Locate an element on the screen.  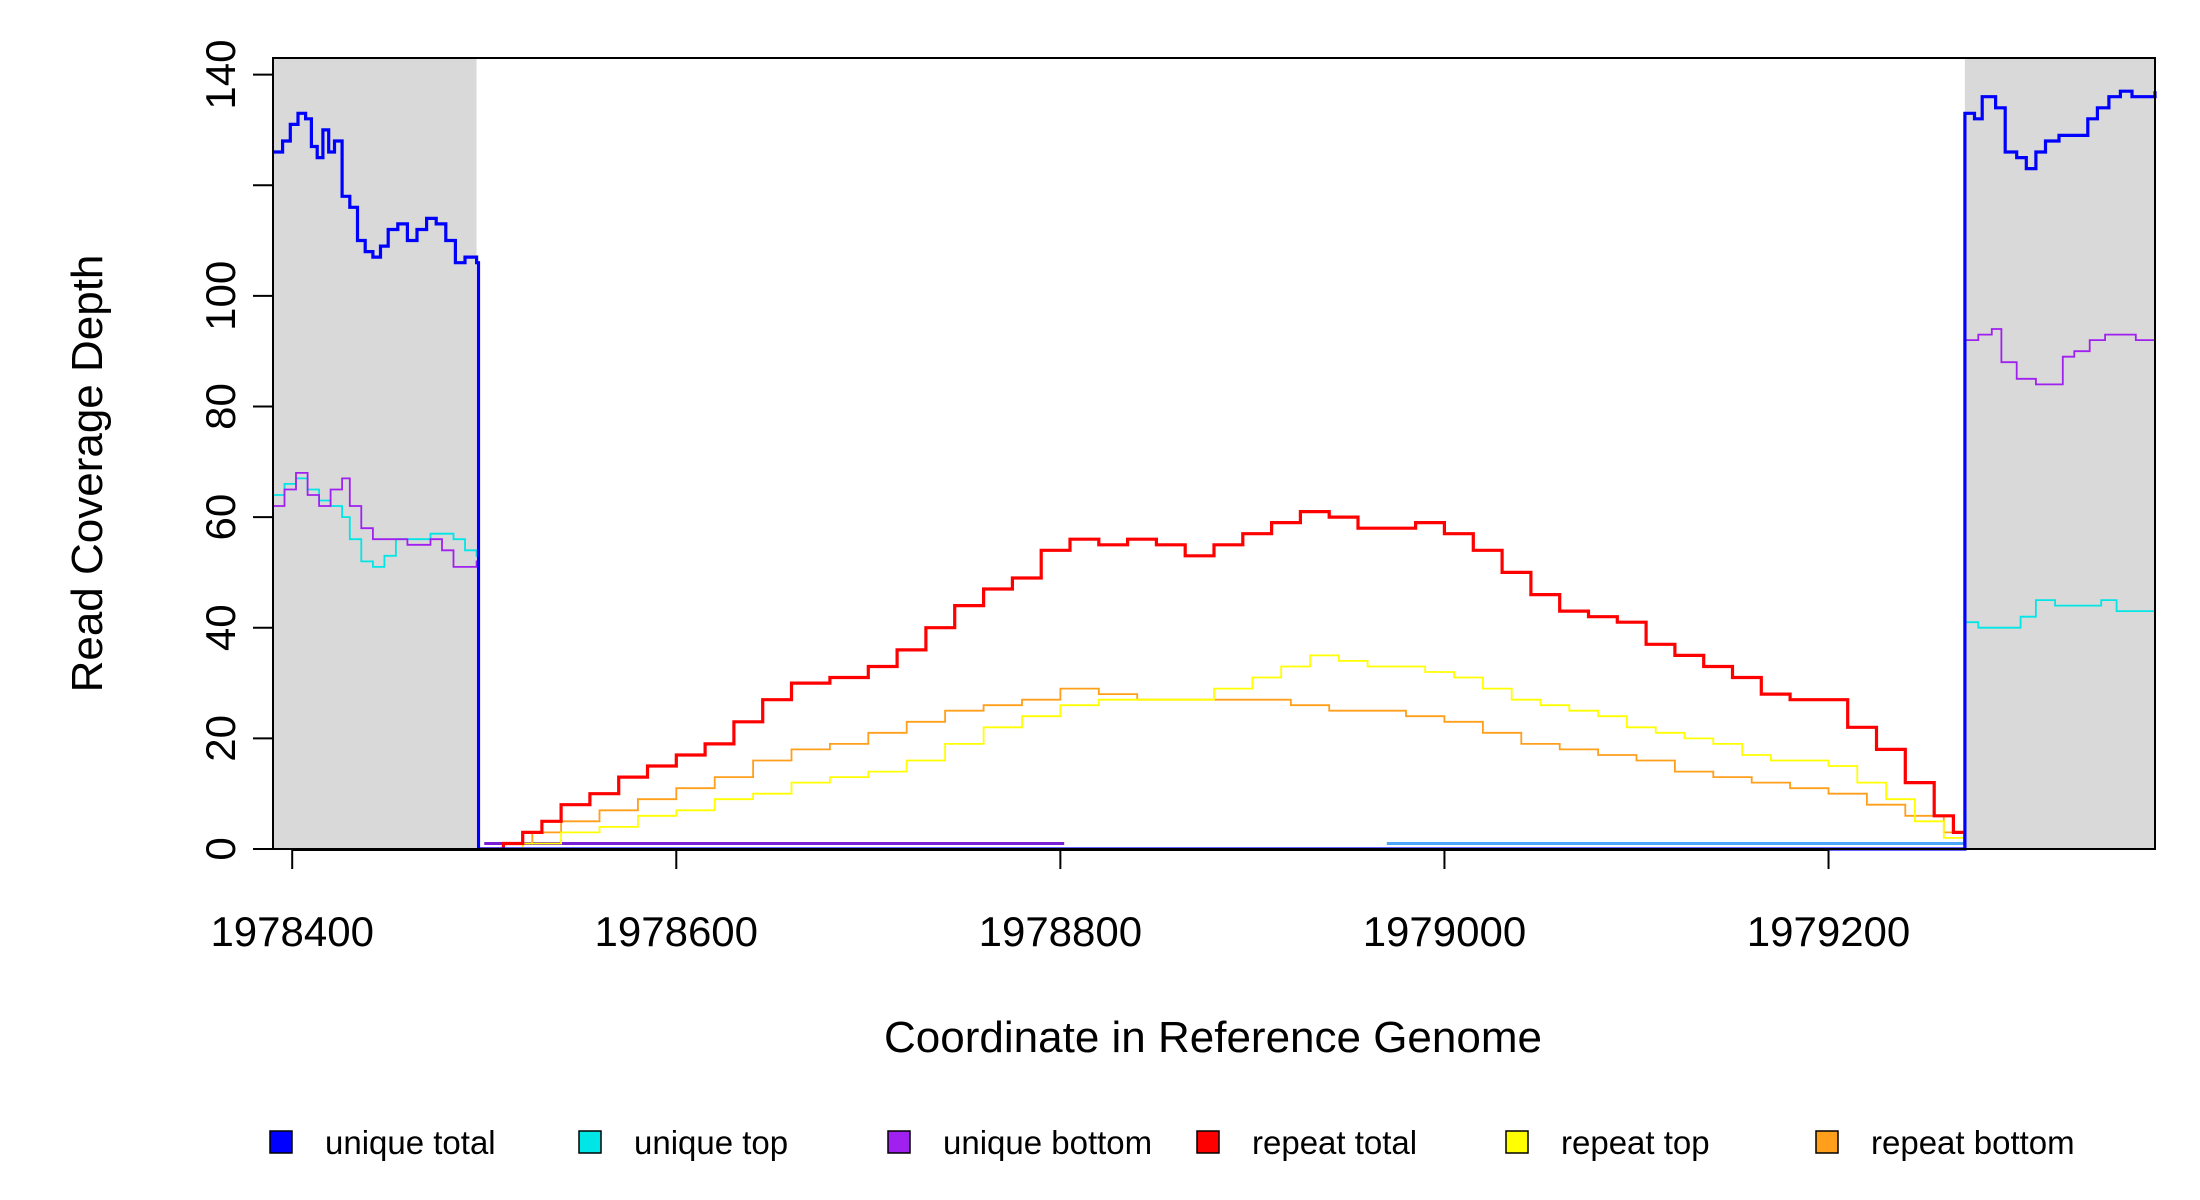
y-tick-label-40: 40 is located at coordinates (220, 627).